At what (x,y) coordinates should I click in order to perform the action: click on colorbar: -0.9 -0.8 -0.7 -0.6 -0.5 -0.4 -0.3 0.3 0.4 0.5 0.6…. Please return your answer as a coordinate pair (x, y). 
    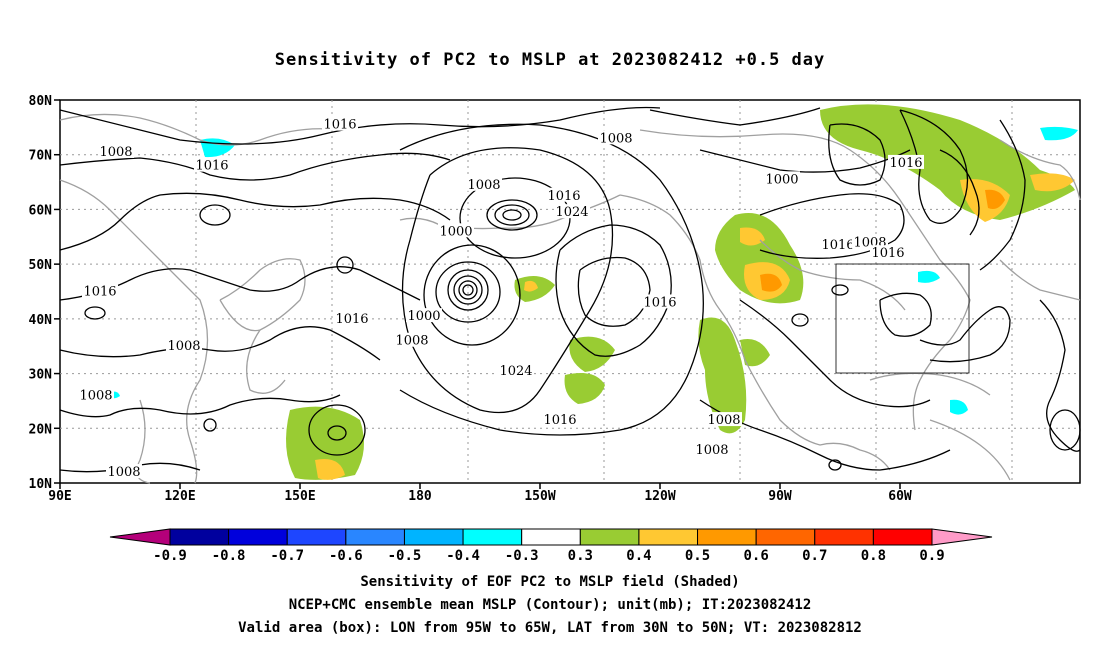
    Looking at the image, I should click on (551, 546).